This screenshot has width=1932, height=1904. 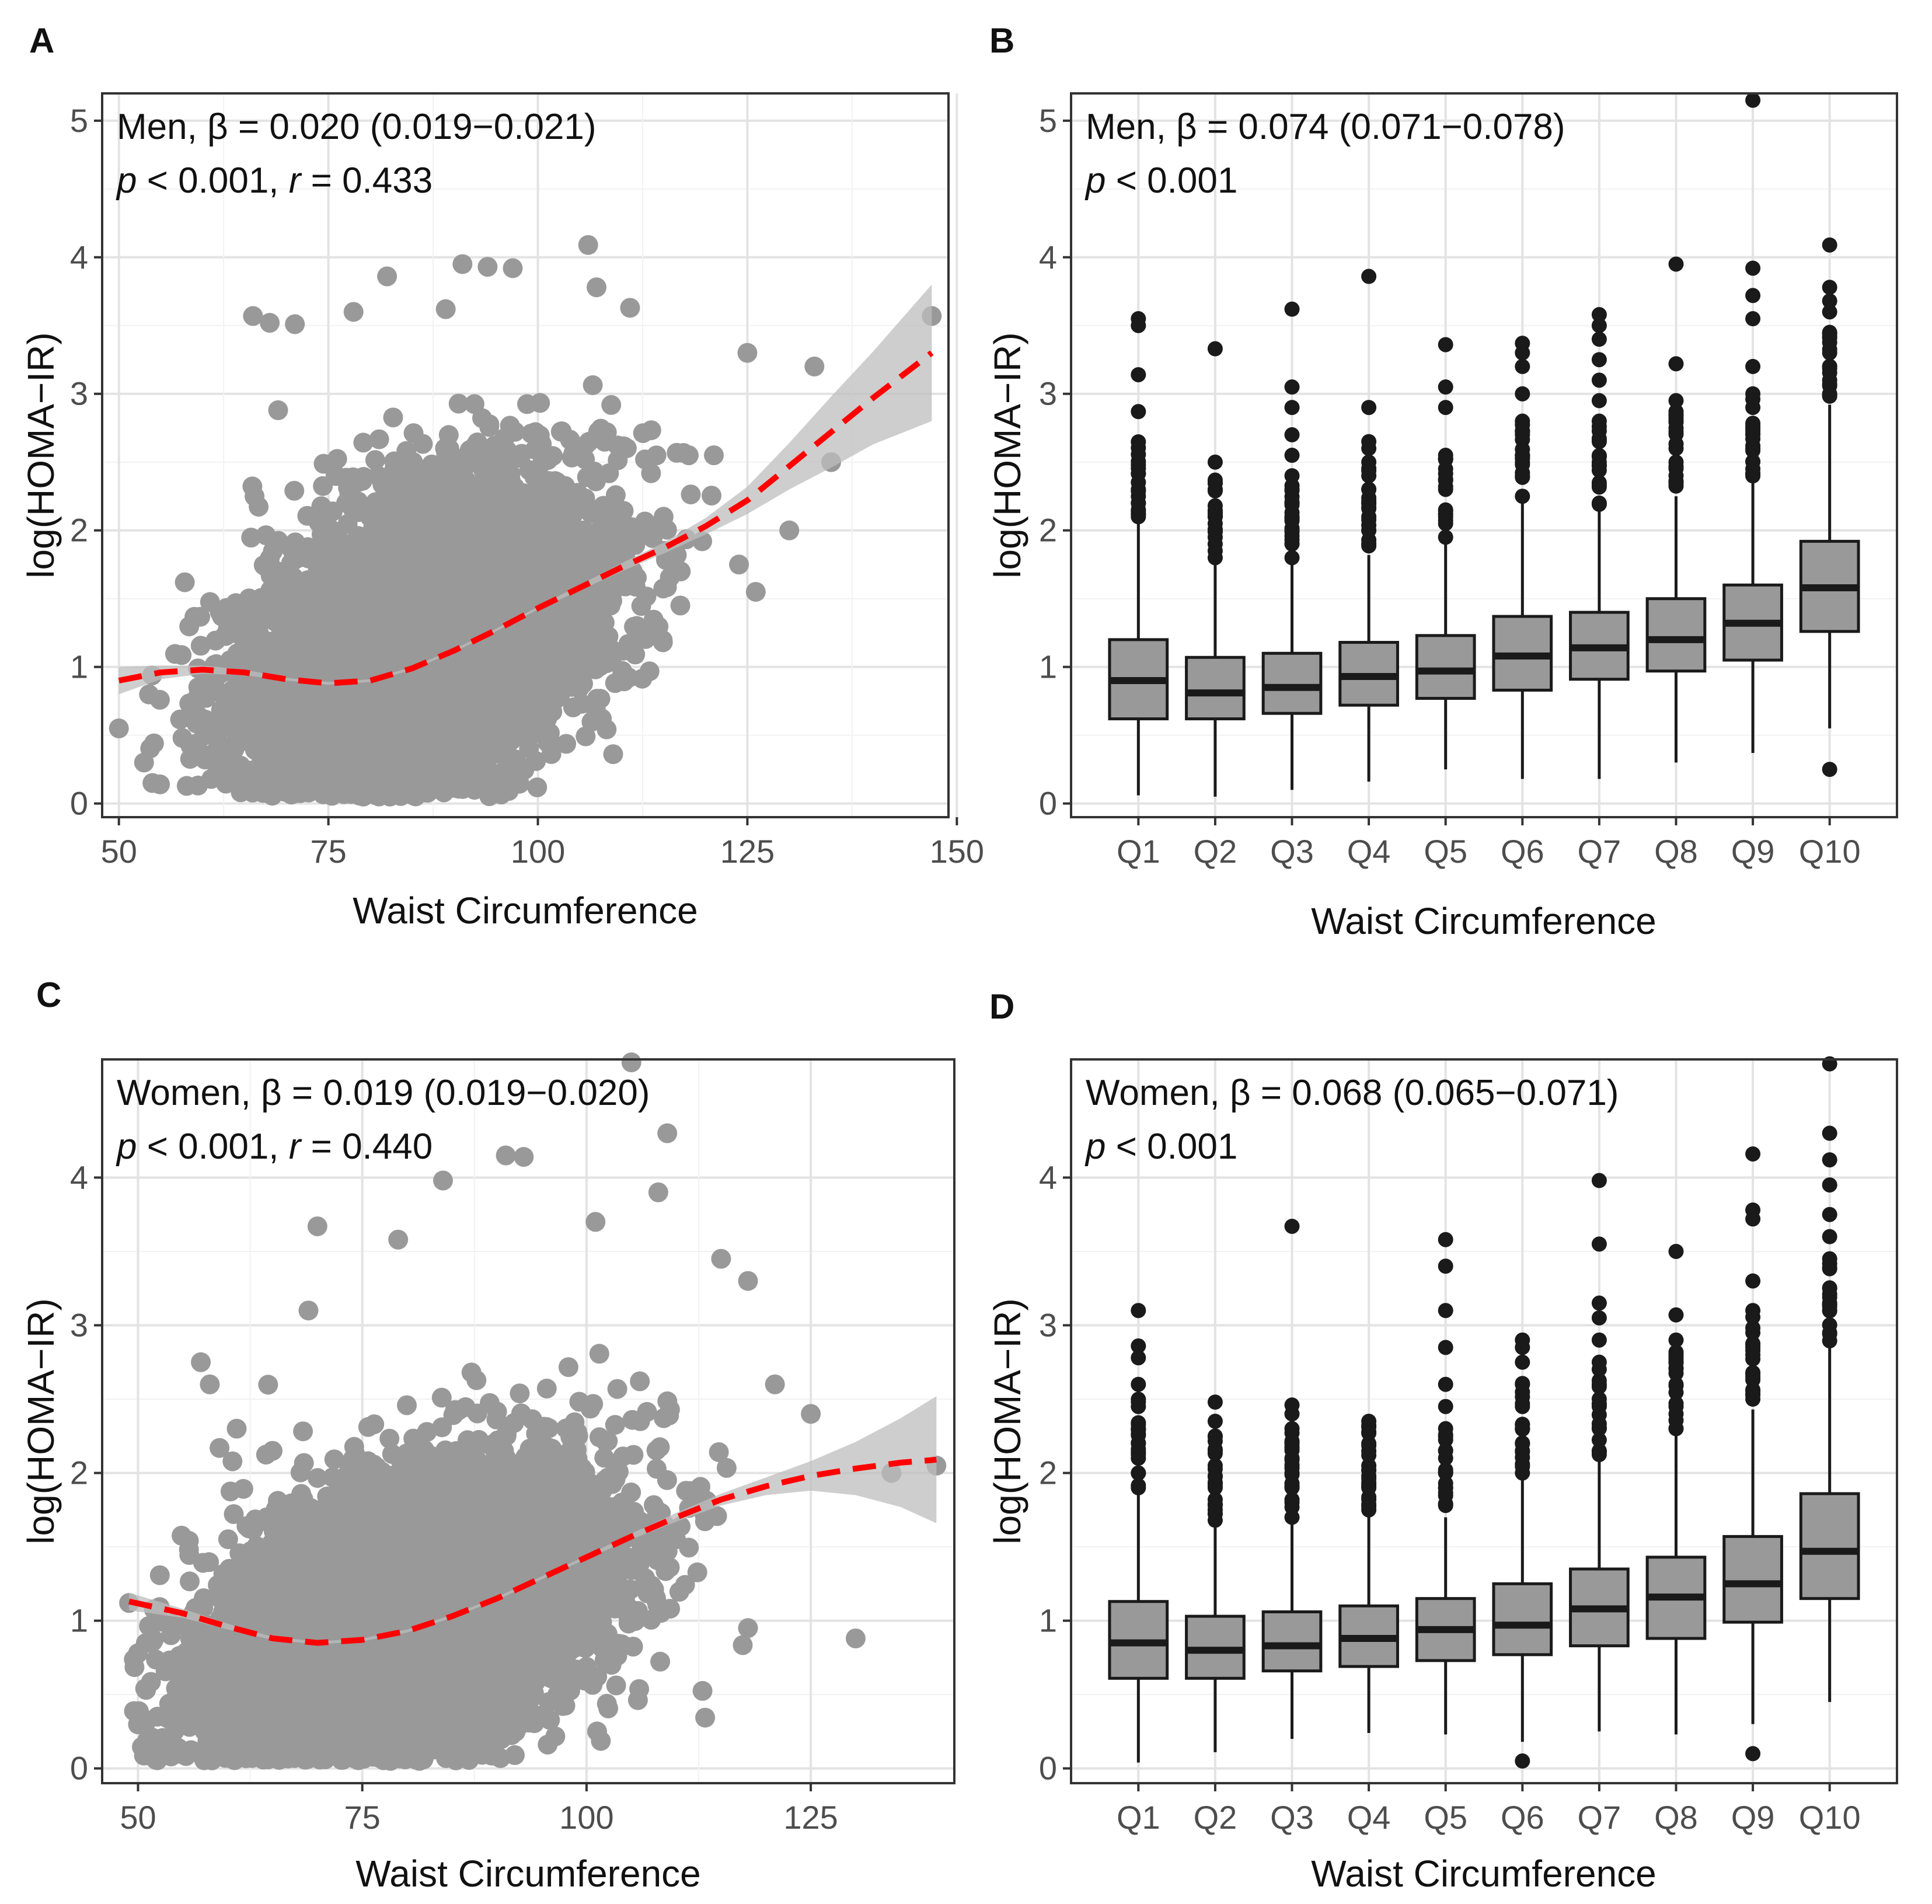 What do you see at coordinates (1001, 40) in the screenshot?
I see `panel-letter-b: B` at bounding box center [1001, 40].